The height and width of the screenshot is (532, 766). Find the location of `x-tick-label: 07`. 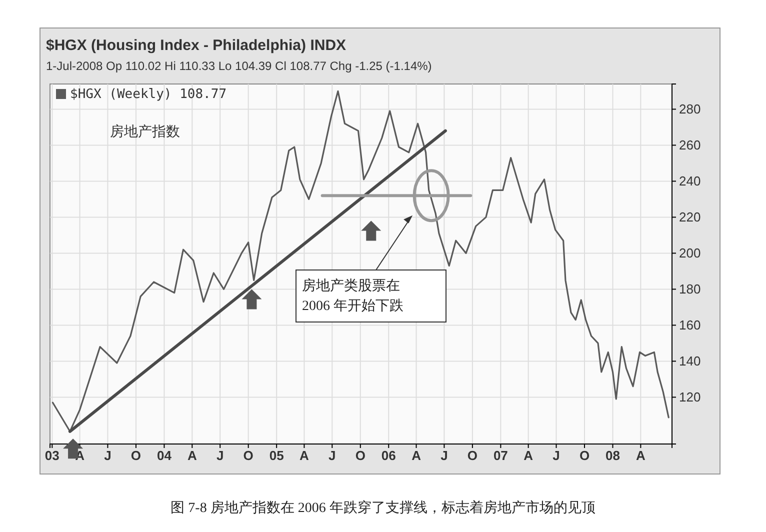

x-tick-label: 07 is located at coordinates (500, 456).